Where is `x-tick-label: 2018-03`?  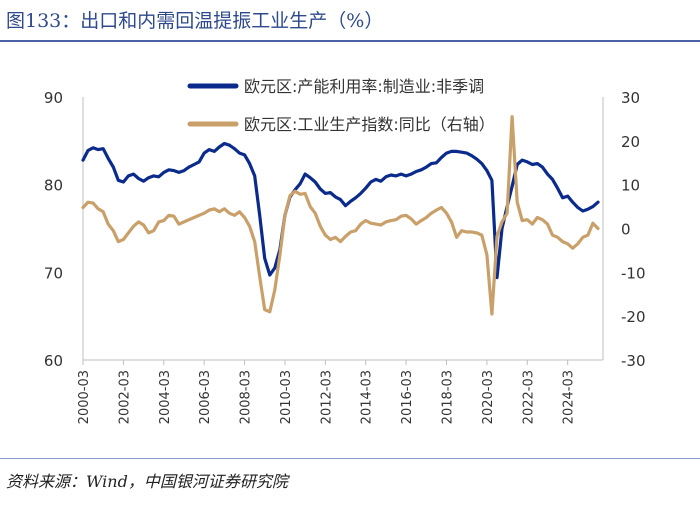
x-tick-label: 2018-03 is located at coordinates (447, 397).